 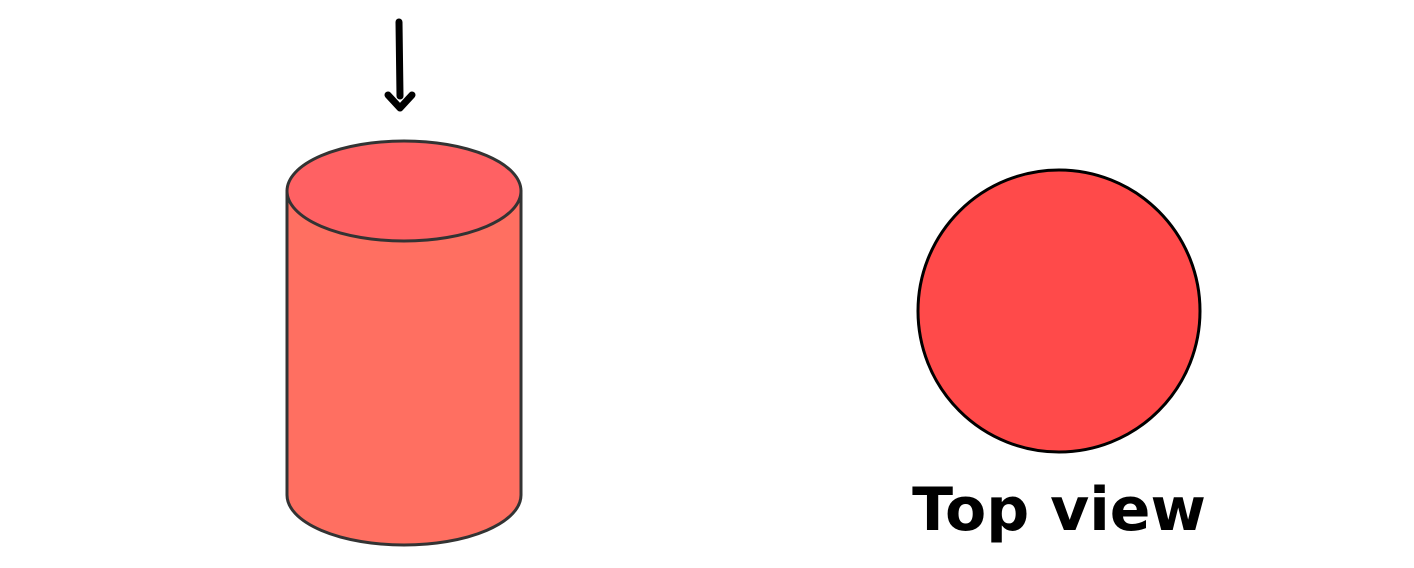 I want to click on top-view-circle, so click(x=1059, y=311).